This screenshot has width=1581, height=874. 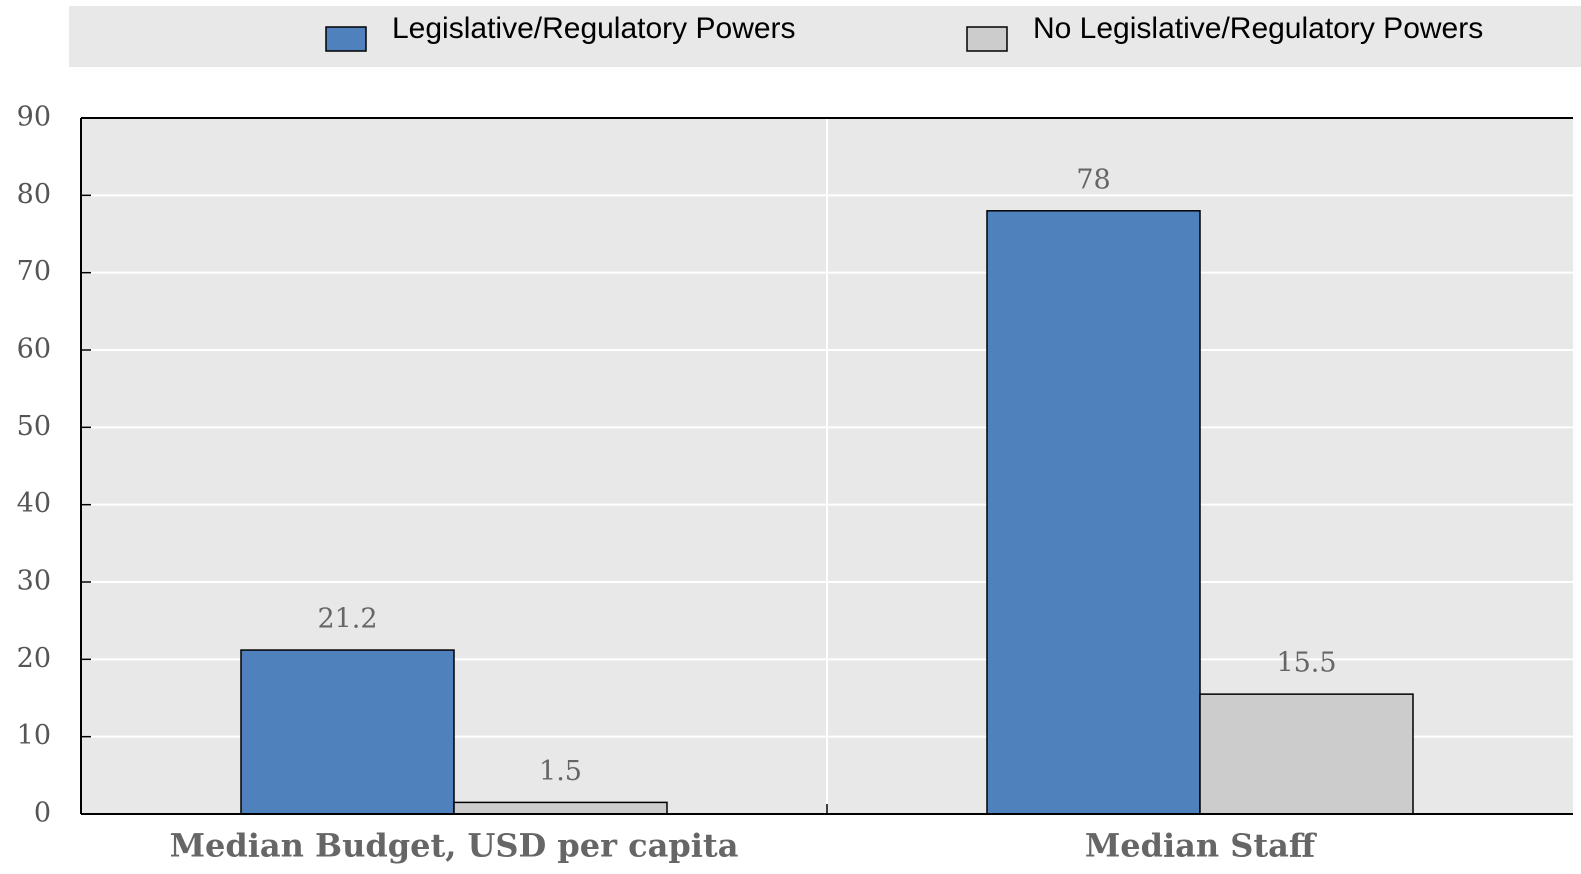 What do you see at coordinates (1306, 663) in the screenshot?
I see `value-label: 15.5` at bounding box center [1306, 663].